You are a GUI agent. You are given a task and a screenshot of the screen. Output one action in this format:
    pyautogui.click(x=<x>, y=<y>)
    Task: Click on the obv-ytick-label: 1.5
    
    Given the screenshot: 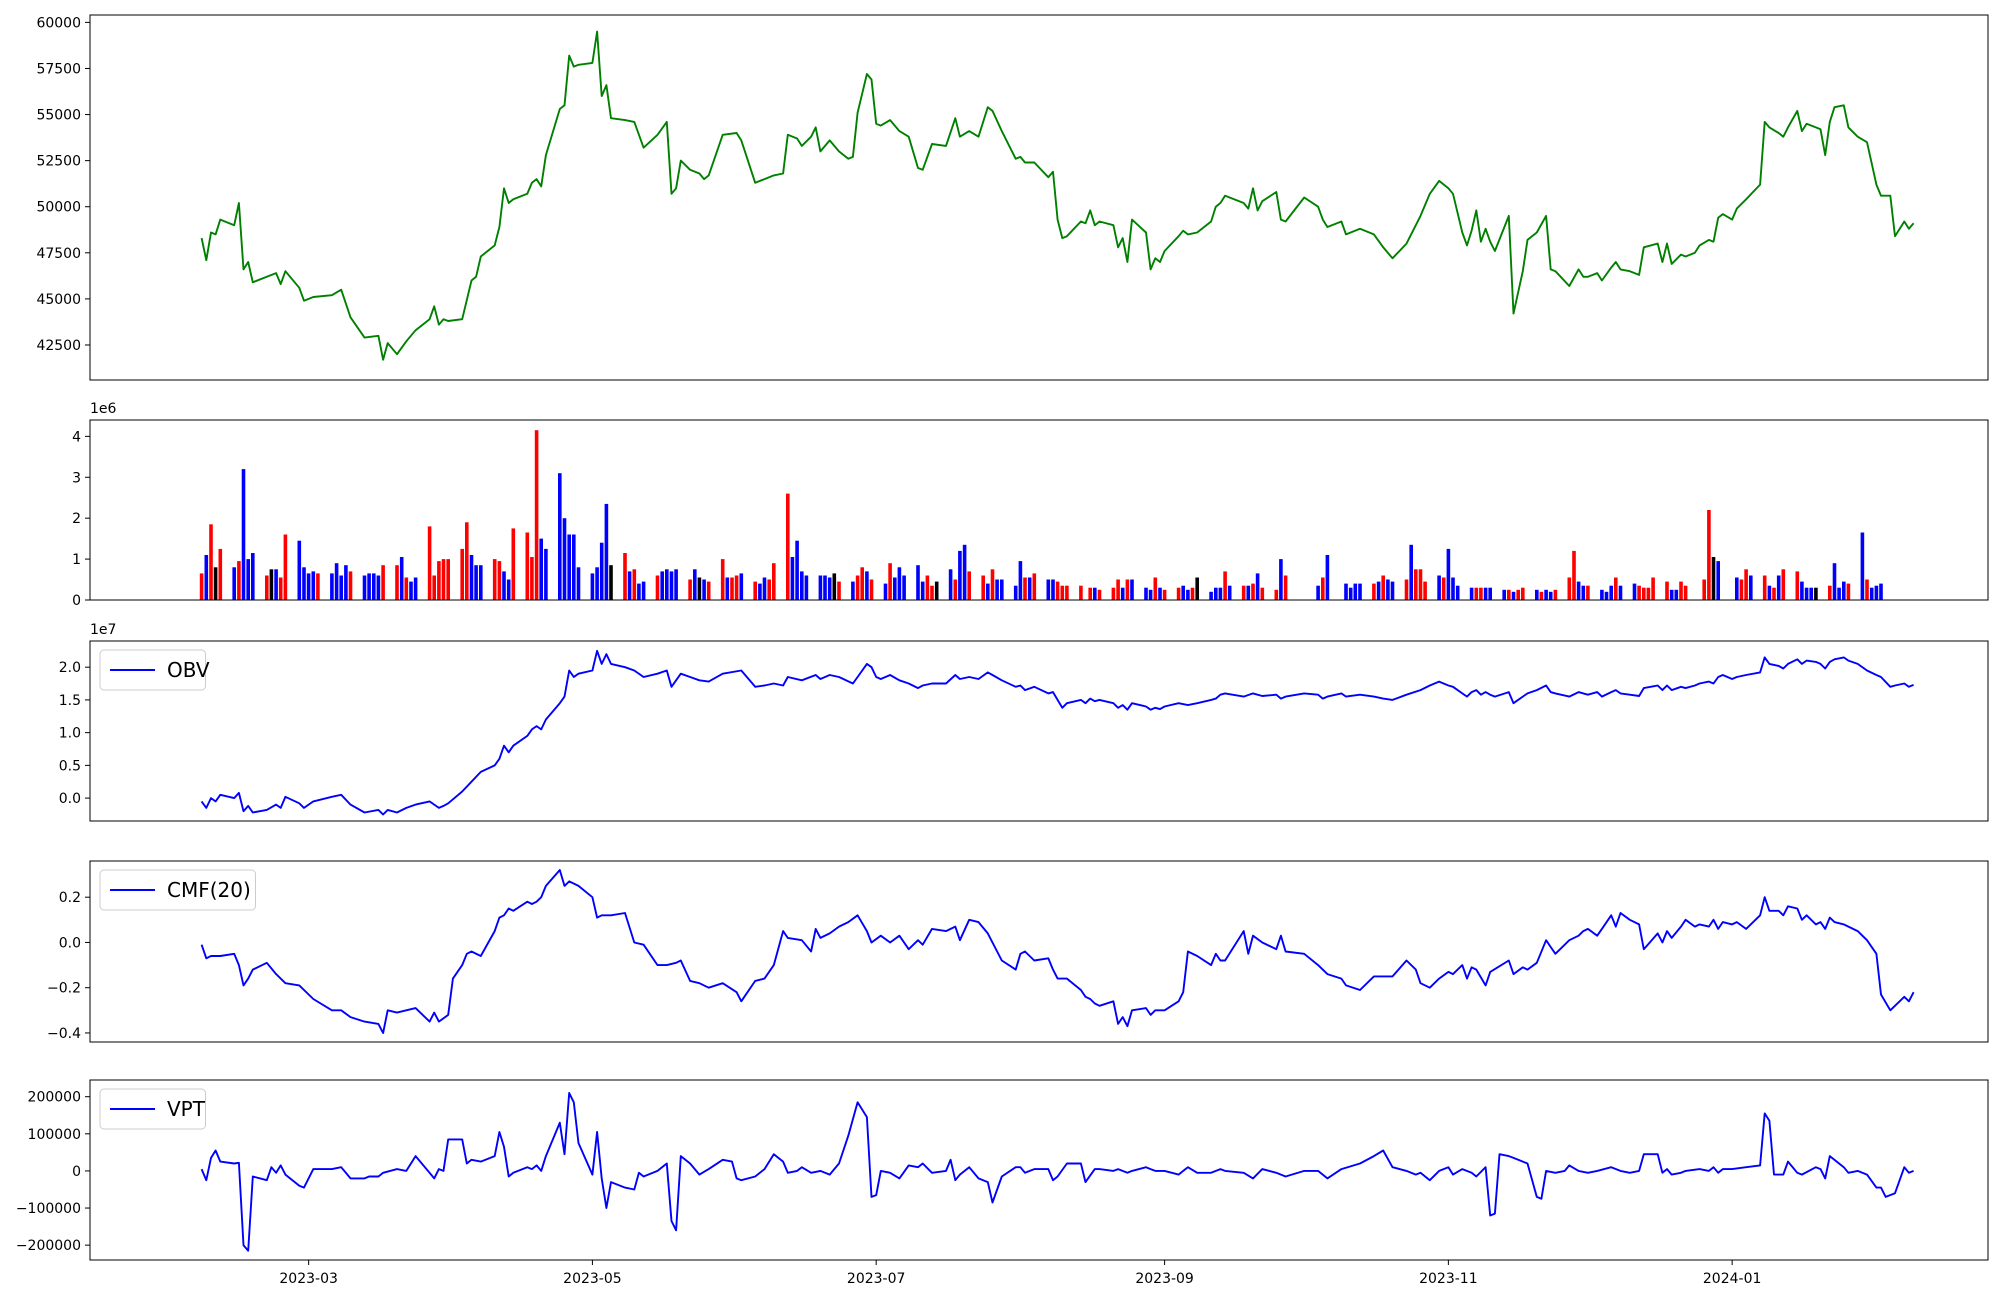 What is the action you would take?
    pyautogui.click(x=70, y=701)
    